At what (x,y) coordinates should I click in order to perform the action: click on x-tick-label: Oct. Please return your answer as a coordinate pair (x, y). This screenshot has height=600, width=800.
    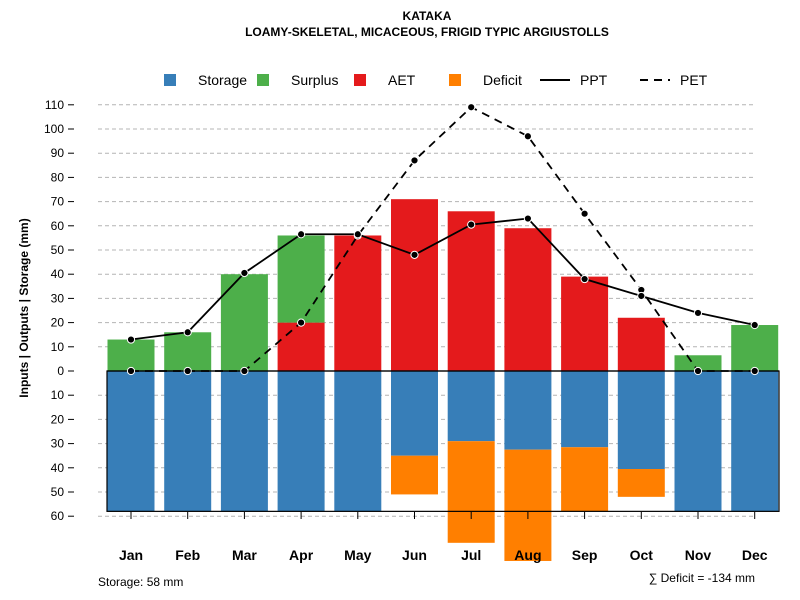
    Looking at the image, I should click on (642, 555).